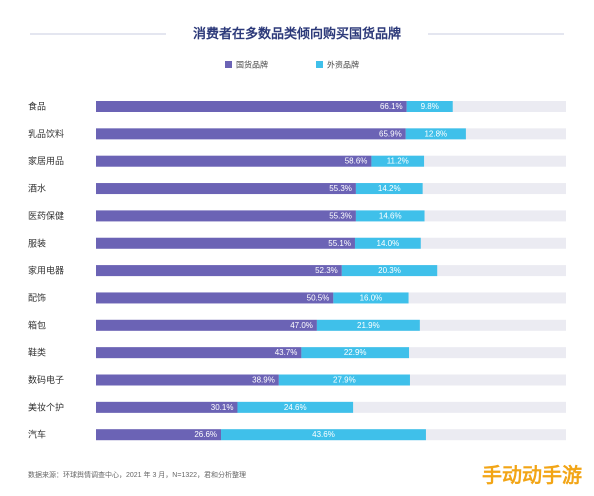 The width and height of the screenshot is (594, 496). I want to click on value-label-domestic: 66.1%, so click(391, 106).